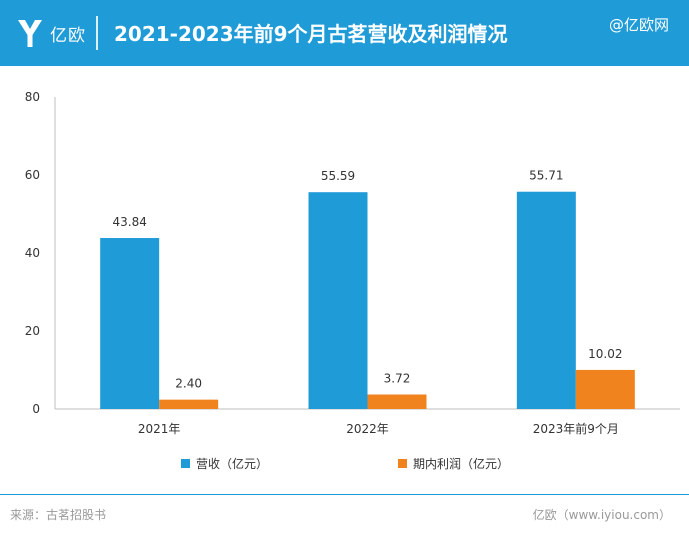 This screenshot has width=689, height=535. I want to click on logo: 亿欧, so click(51, 33).